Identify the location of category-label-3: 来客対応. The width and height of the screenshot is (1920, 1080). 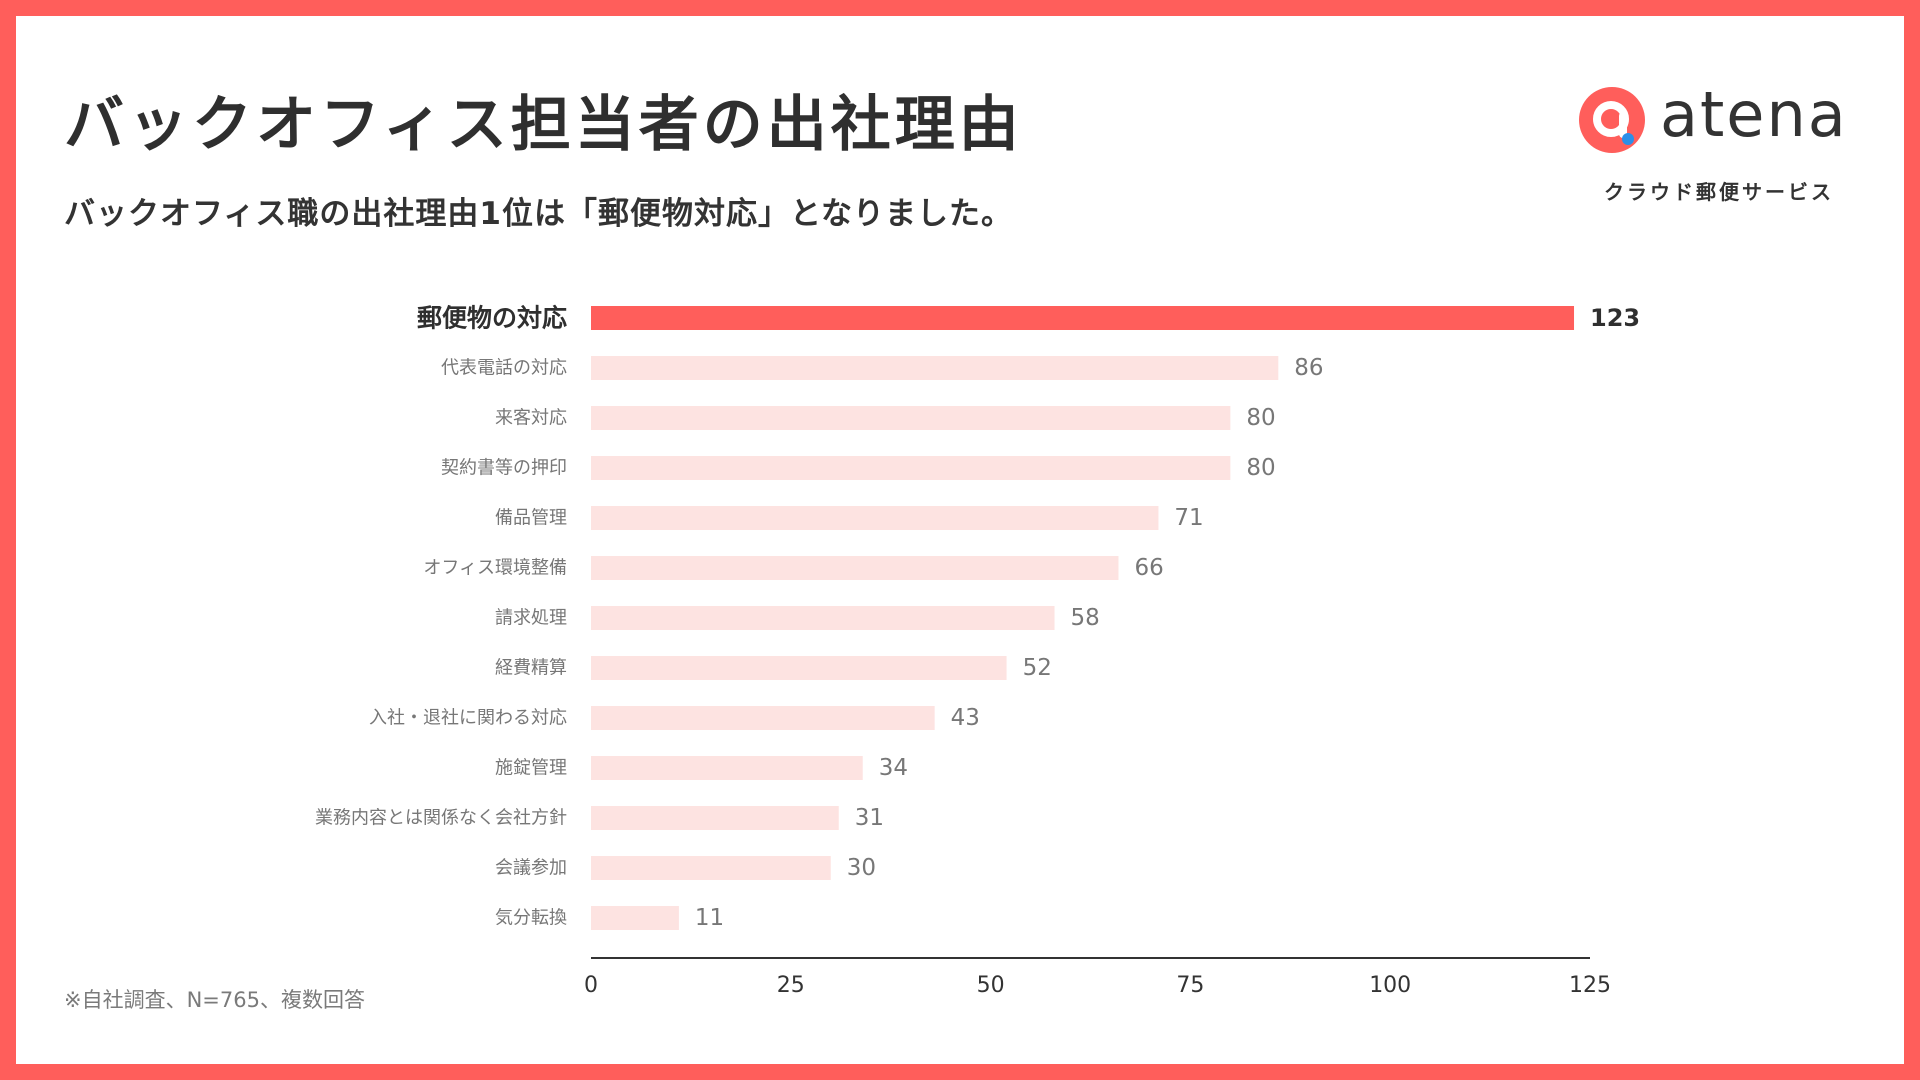
(531, 418).